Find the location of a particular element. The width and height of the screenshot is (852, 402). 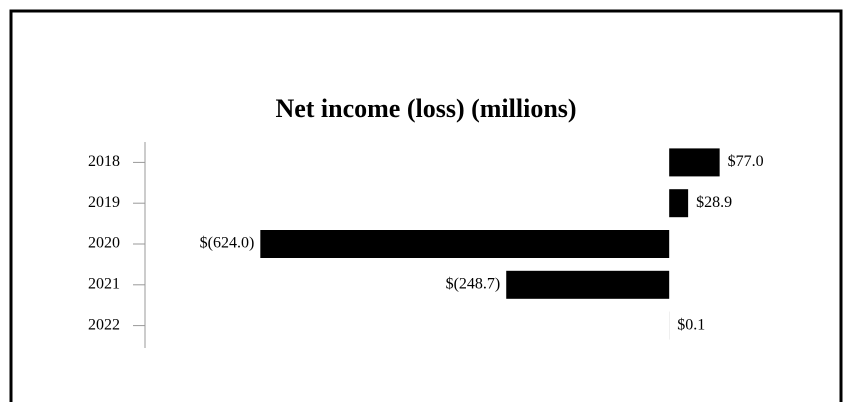

data-label: $(248.7) is located at coordinates (473, 283).